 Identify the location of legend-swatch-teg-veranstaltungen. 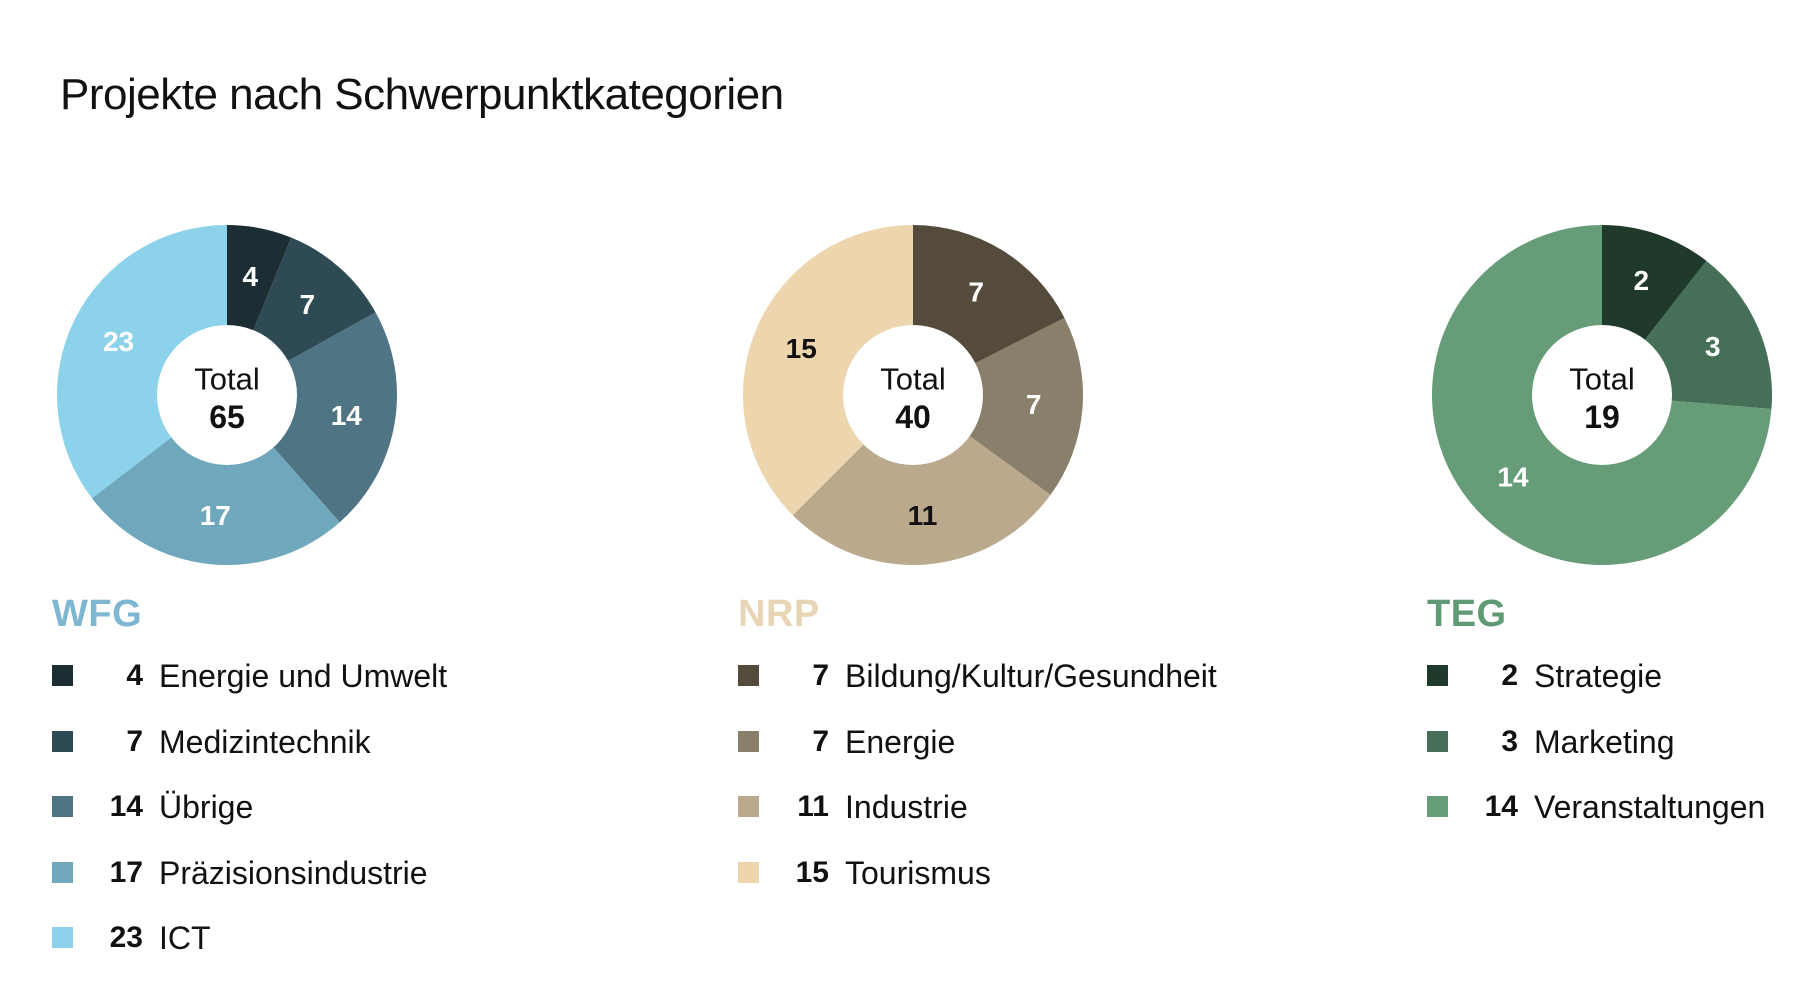
(1437, 806).